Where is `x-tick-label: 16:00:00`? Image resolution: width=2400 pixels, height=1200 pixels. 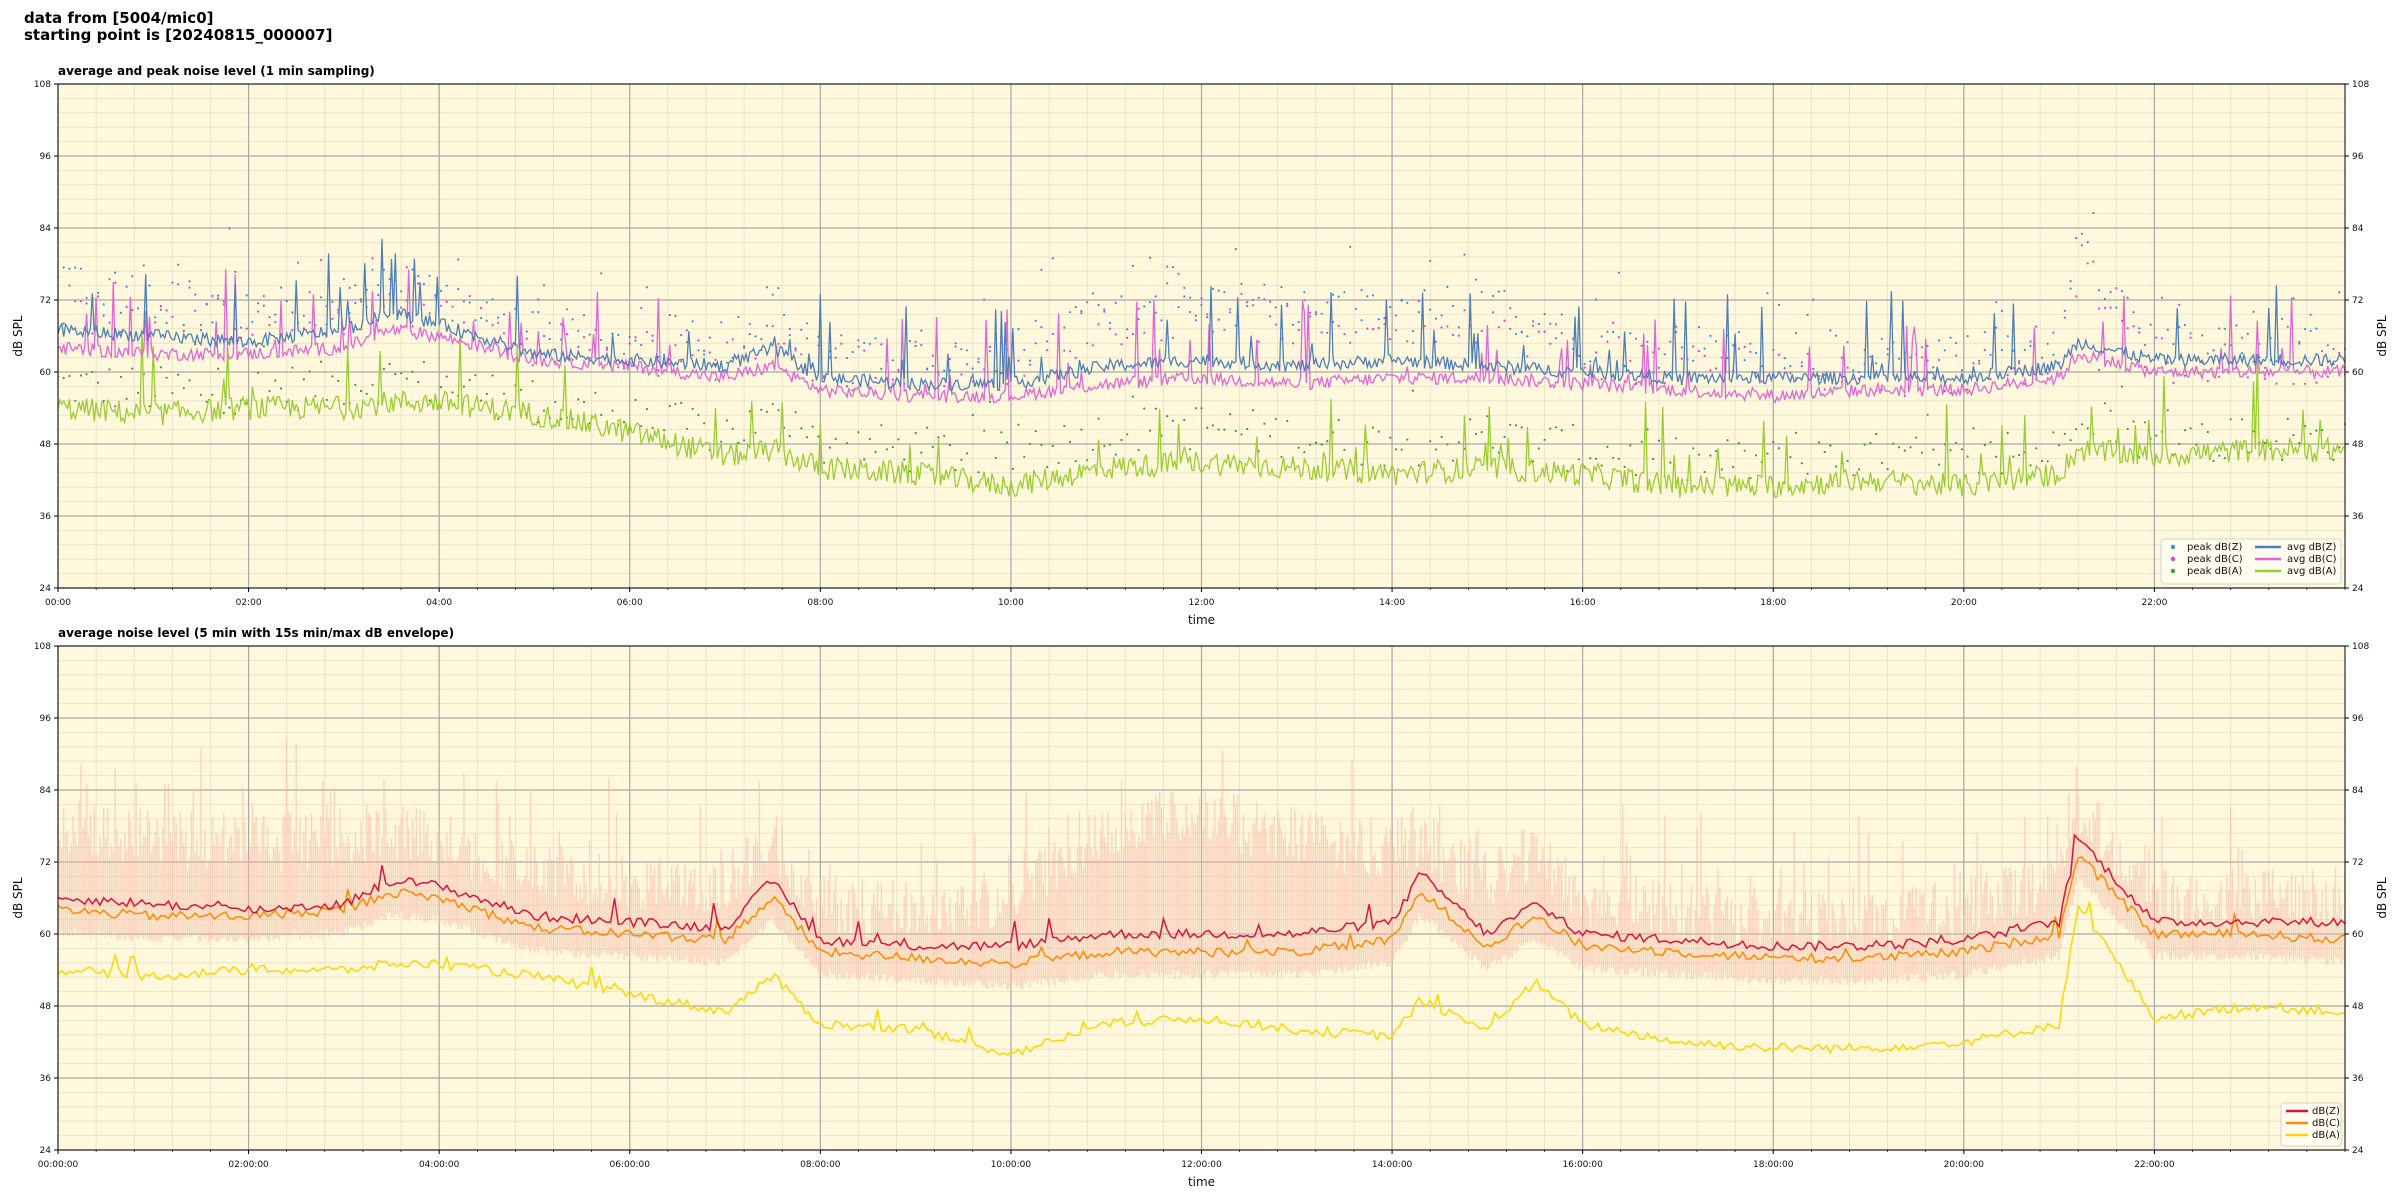
x-tick-label: 16:00:00 is located at coordinates (1582, 1165).